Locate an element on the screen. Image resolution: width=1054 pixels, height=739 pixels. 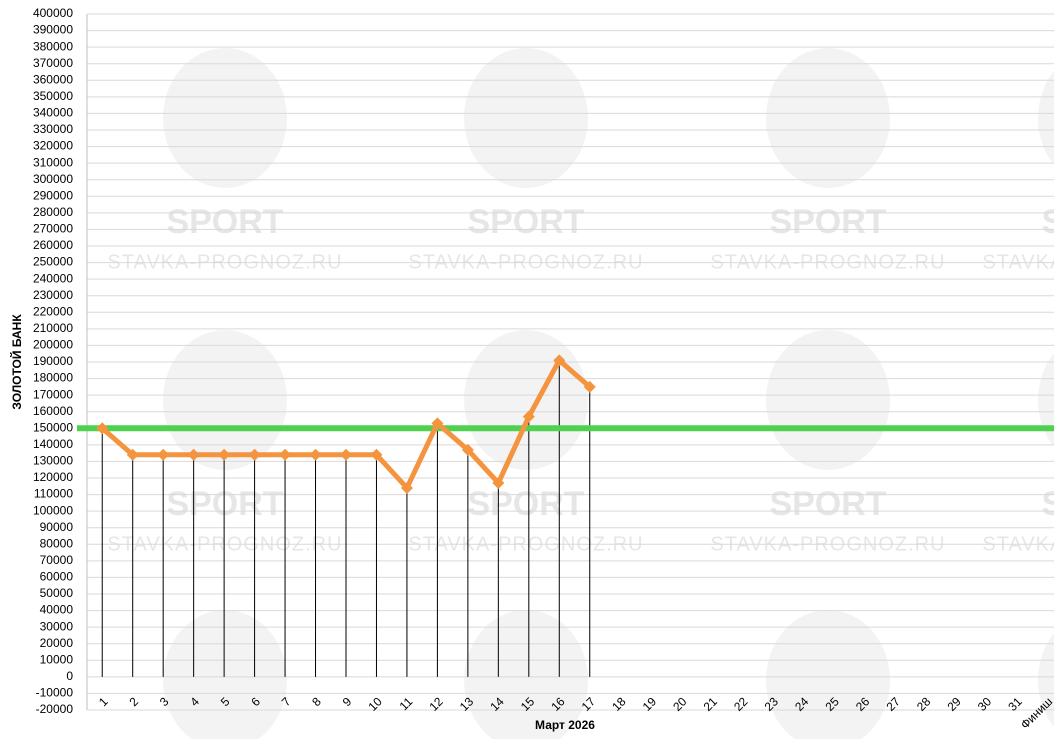
y-tick-label: 110000 is located at coordinates (53, 494).